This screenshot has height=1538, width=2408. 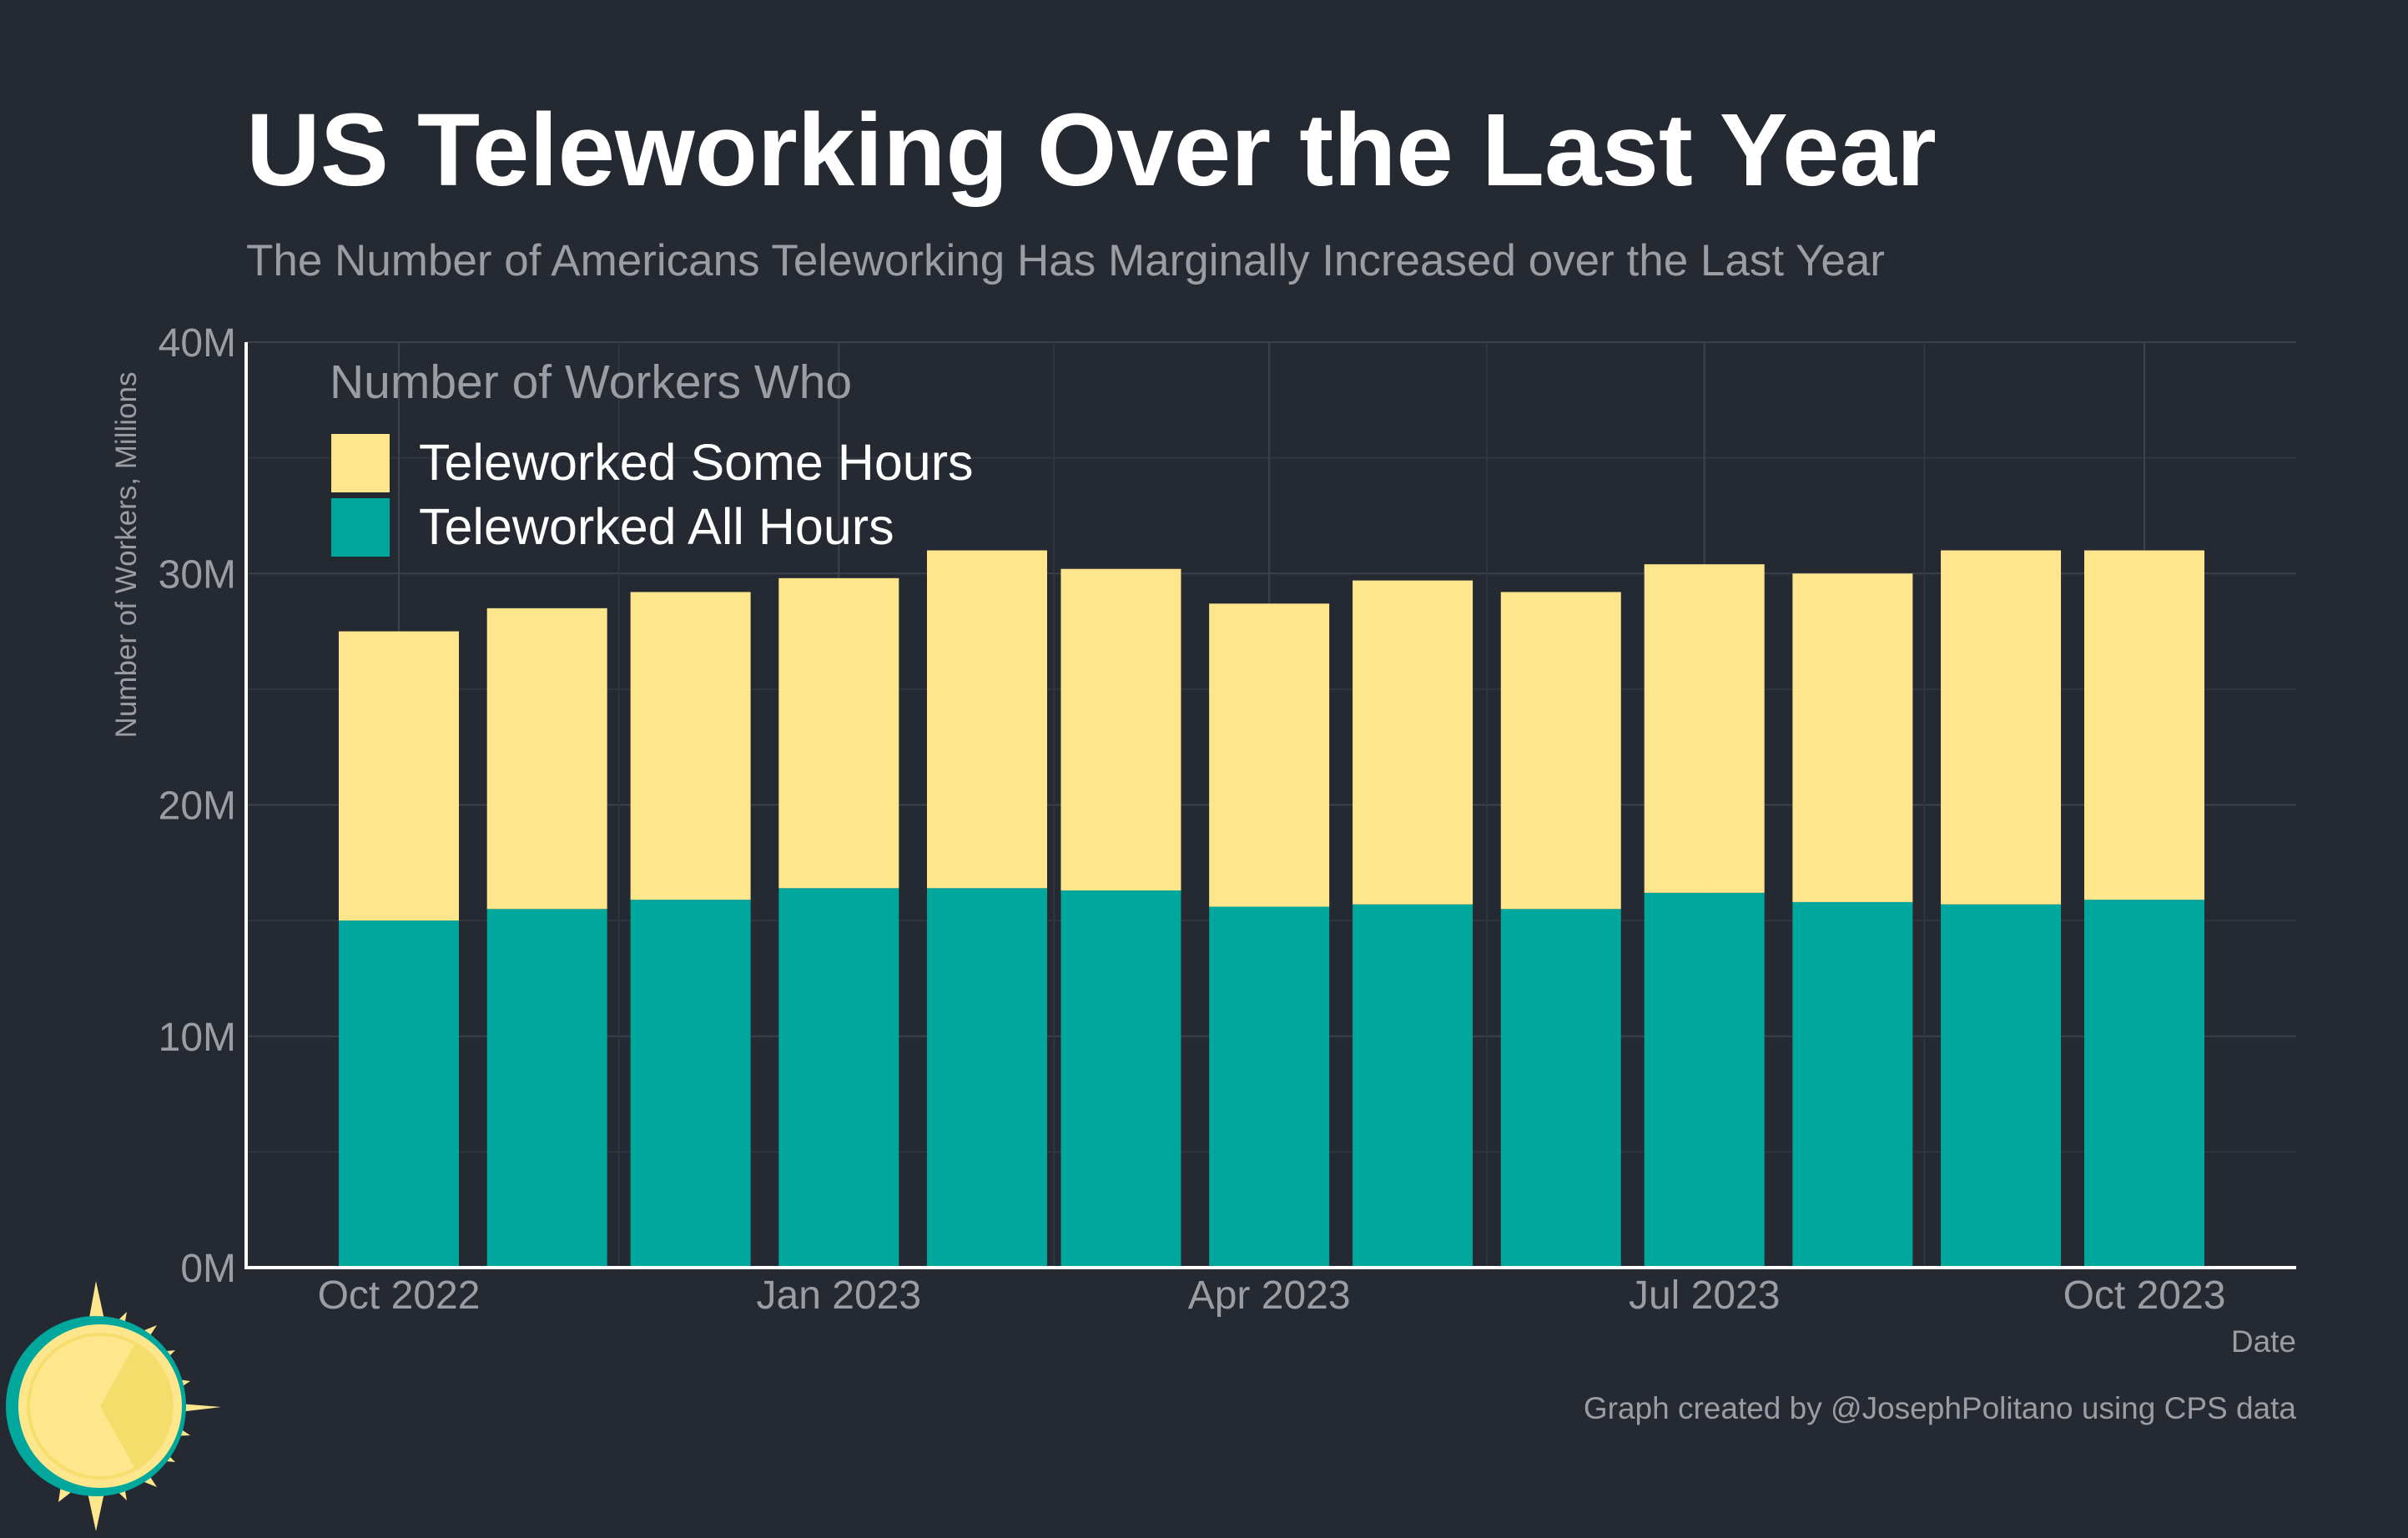 I want to click on x-tick-label: Oct 2022, so click(x=399, y=1295).